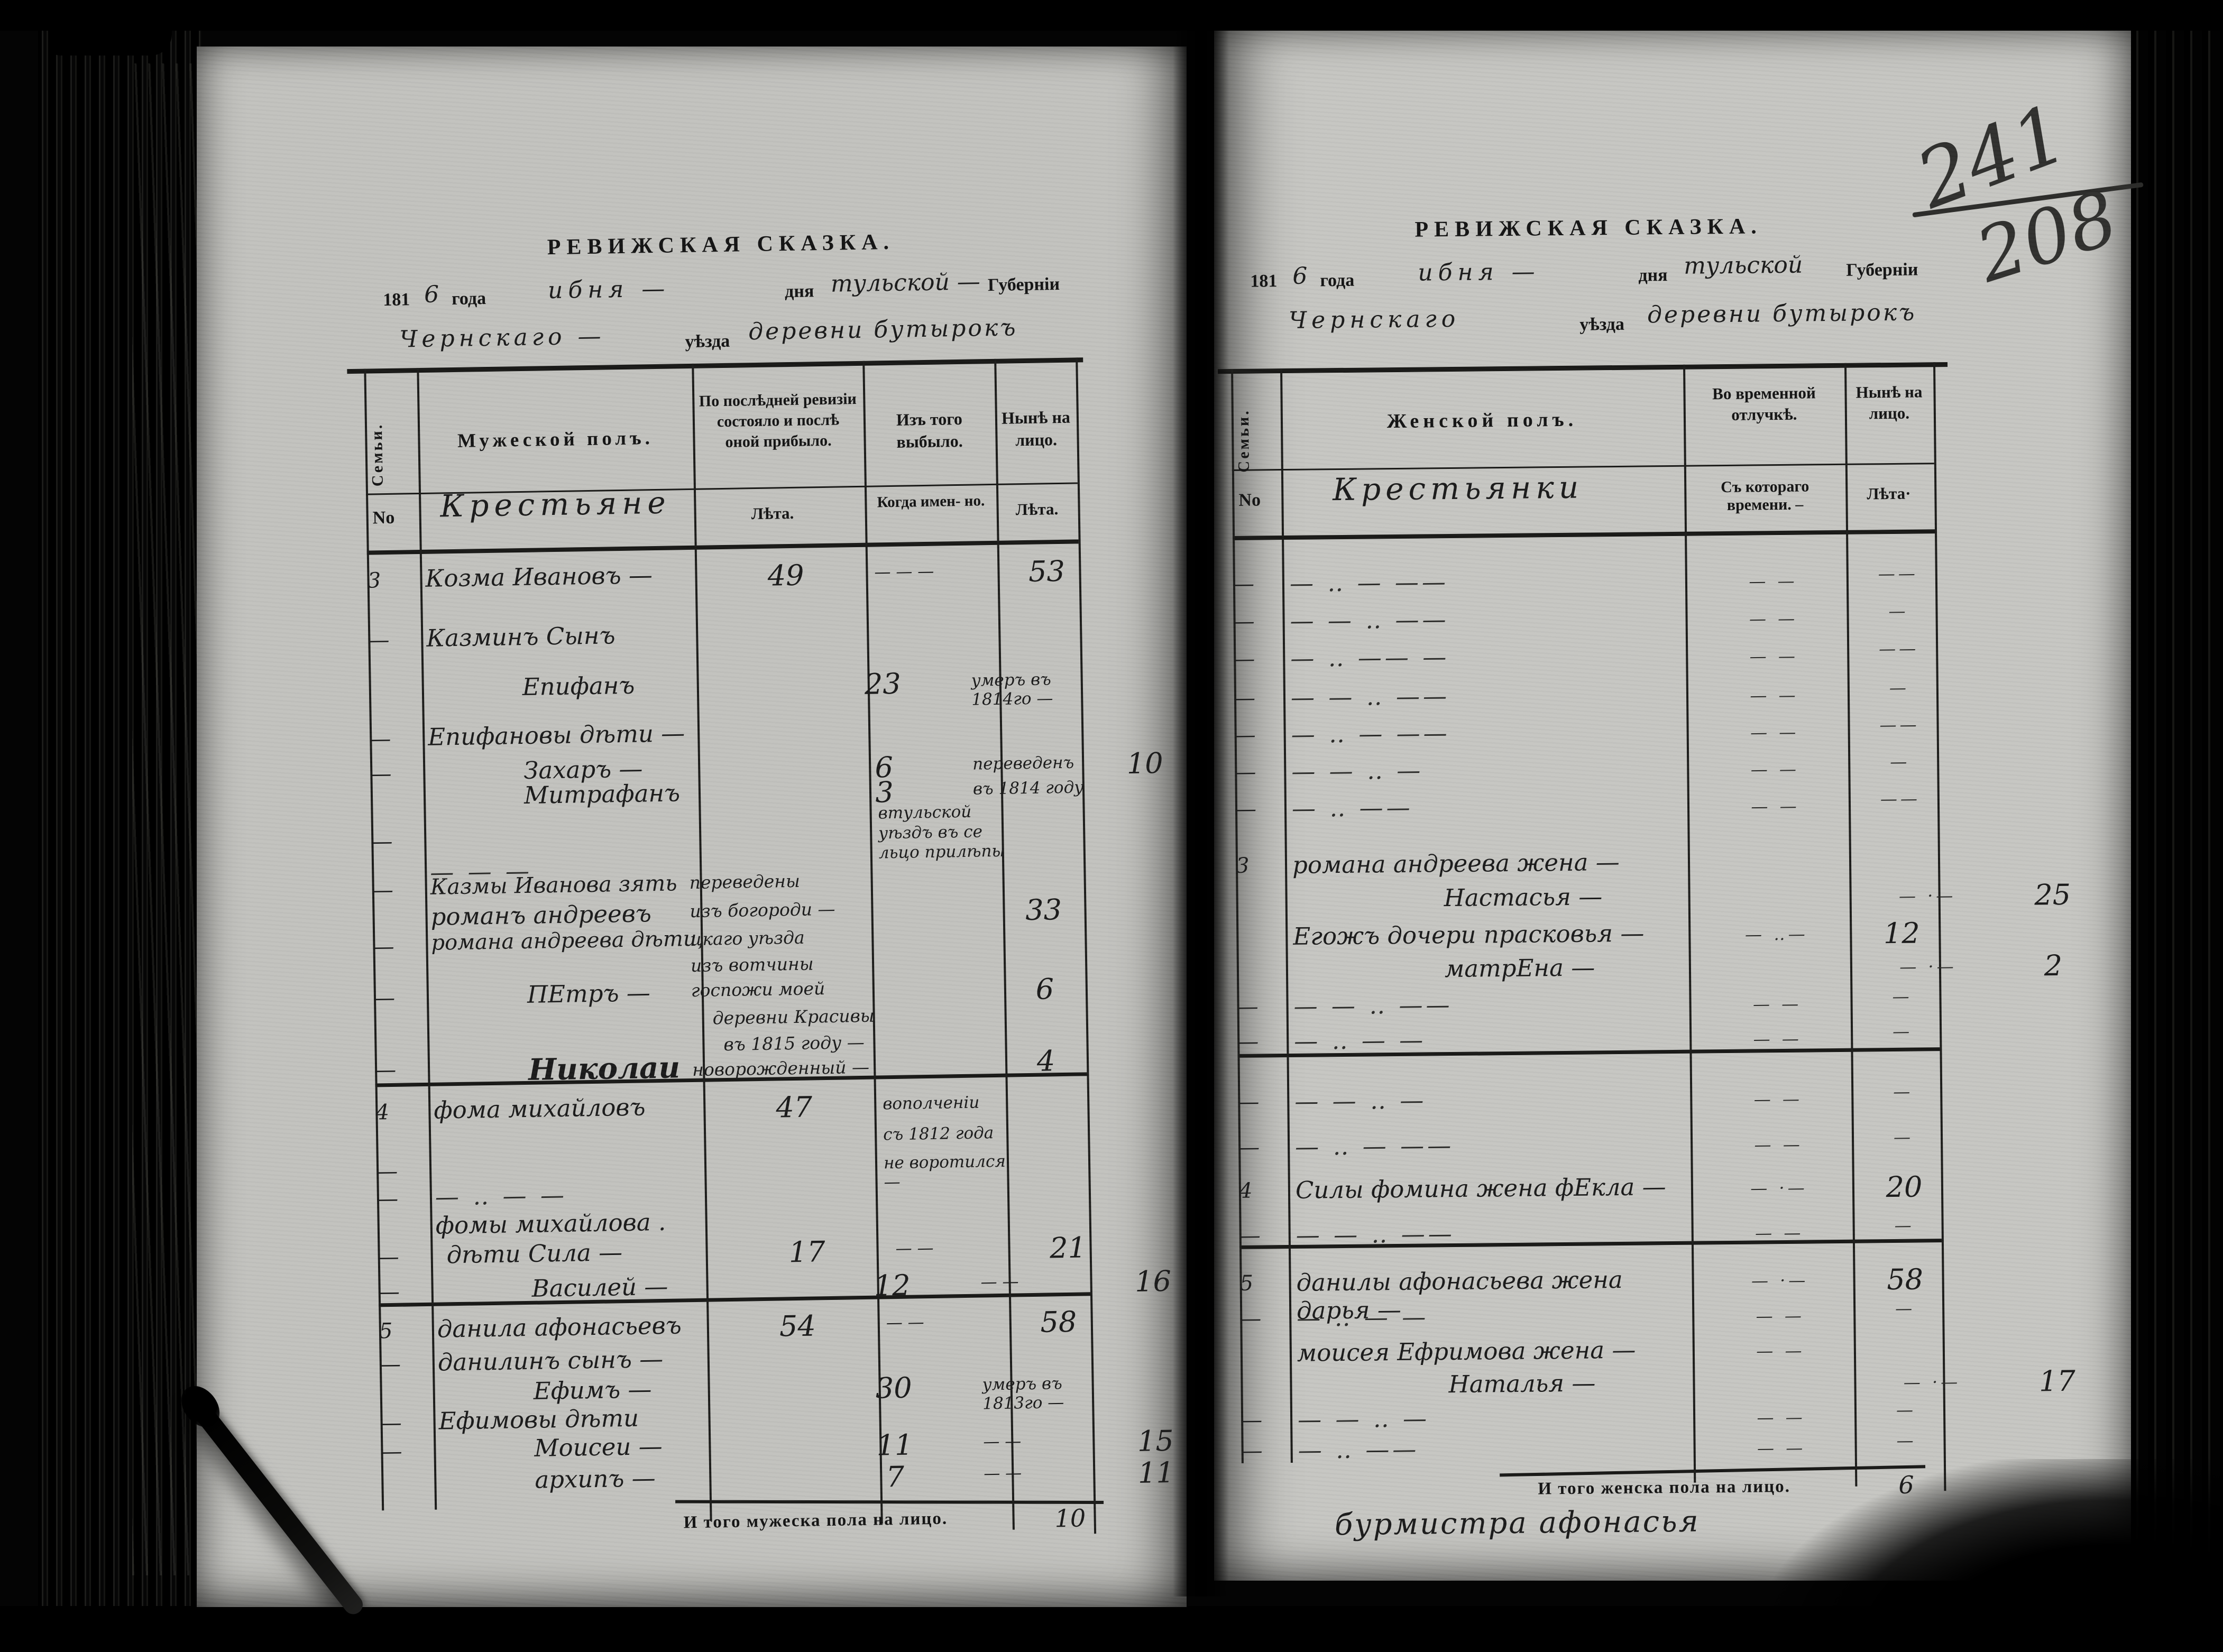 This screenshot has height=1652, width=2223. What do you see at coordinates (1046, 571) in the screenshot?
I see `age-now: 53` at bounding box center [1046, 571].